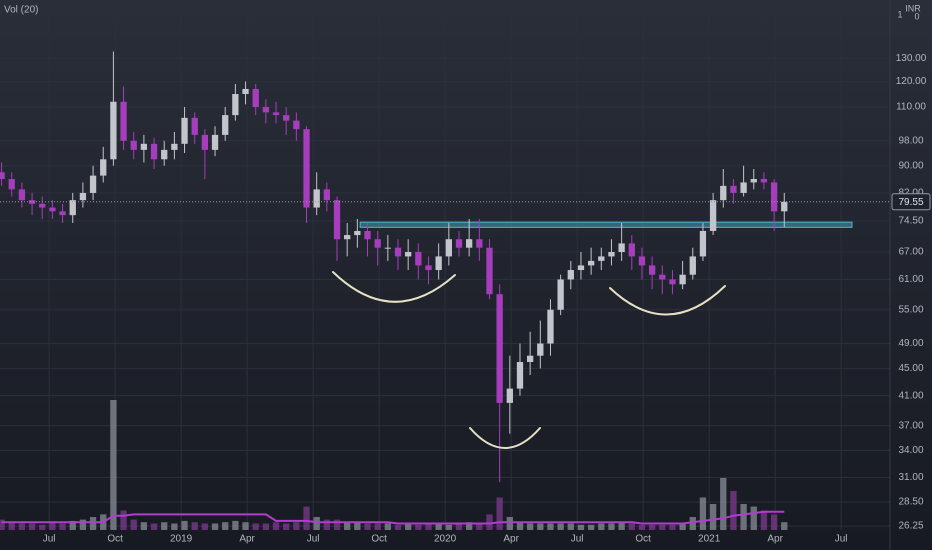  What do you see at coordinates (910, 279) in the screenshot?
I see `y-tick-label: 61.00` at bounding box center [910, 279].